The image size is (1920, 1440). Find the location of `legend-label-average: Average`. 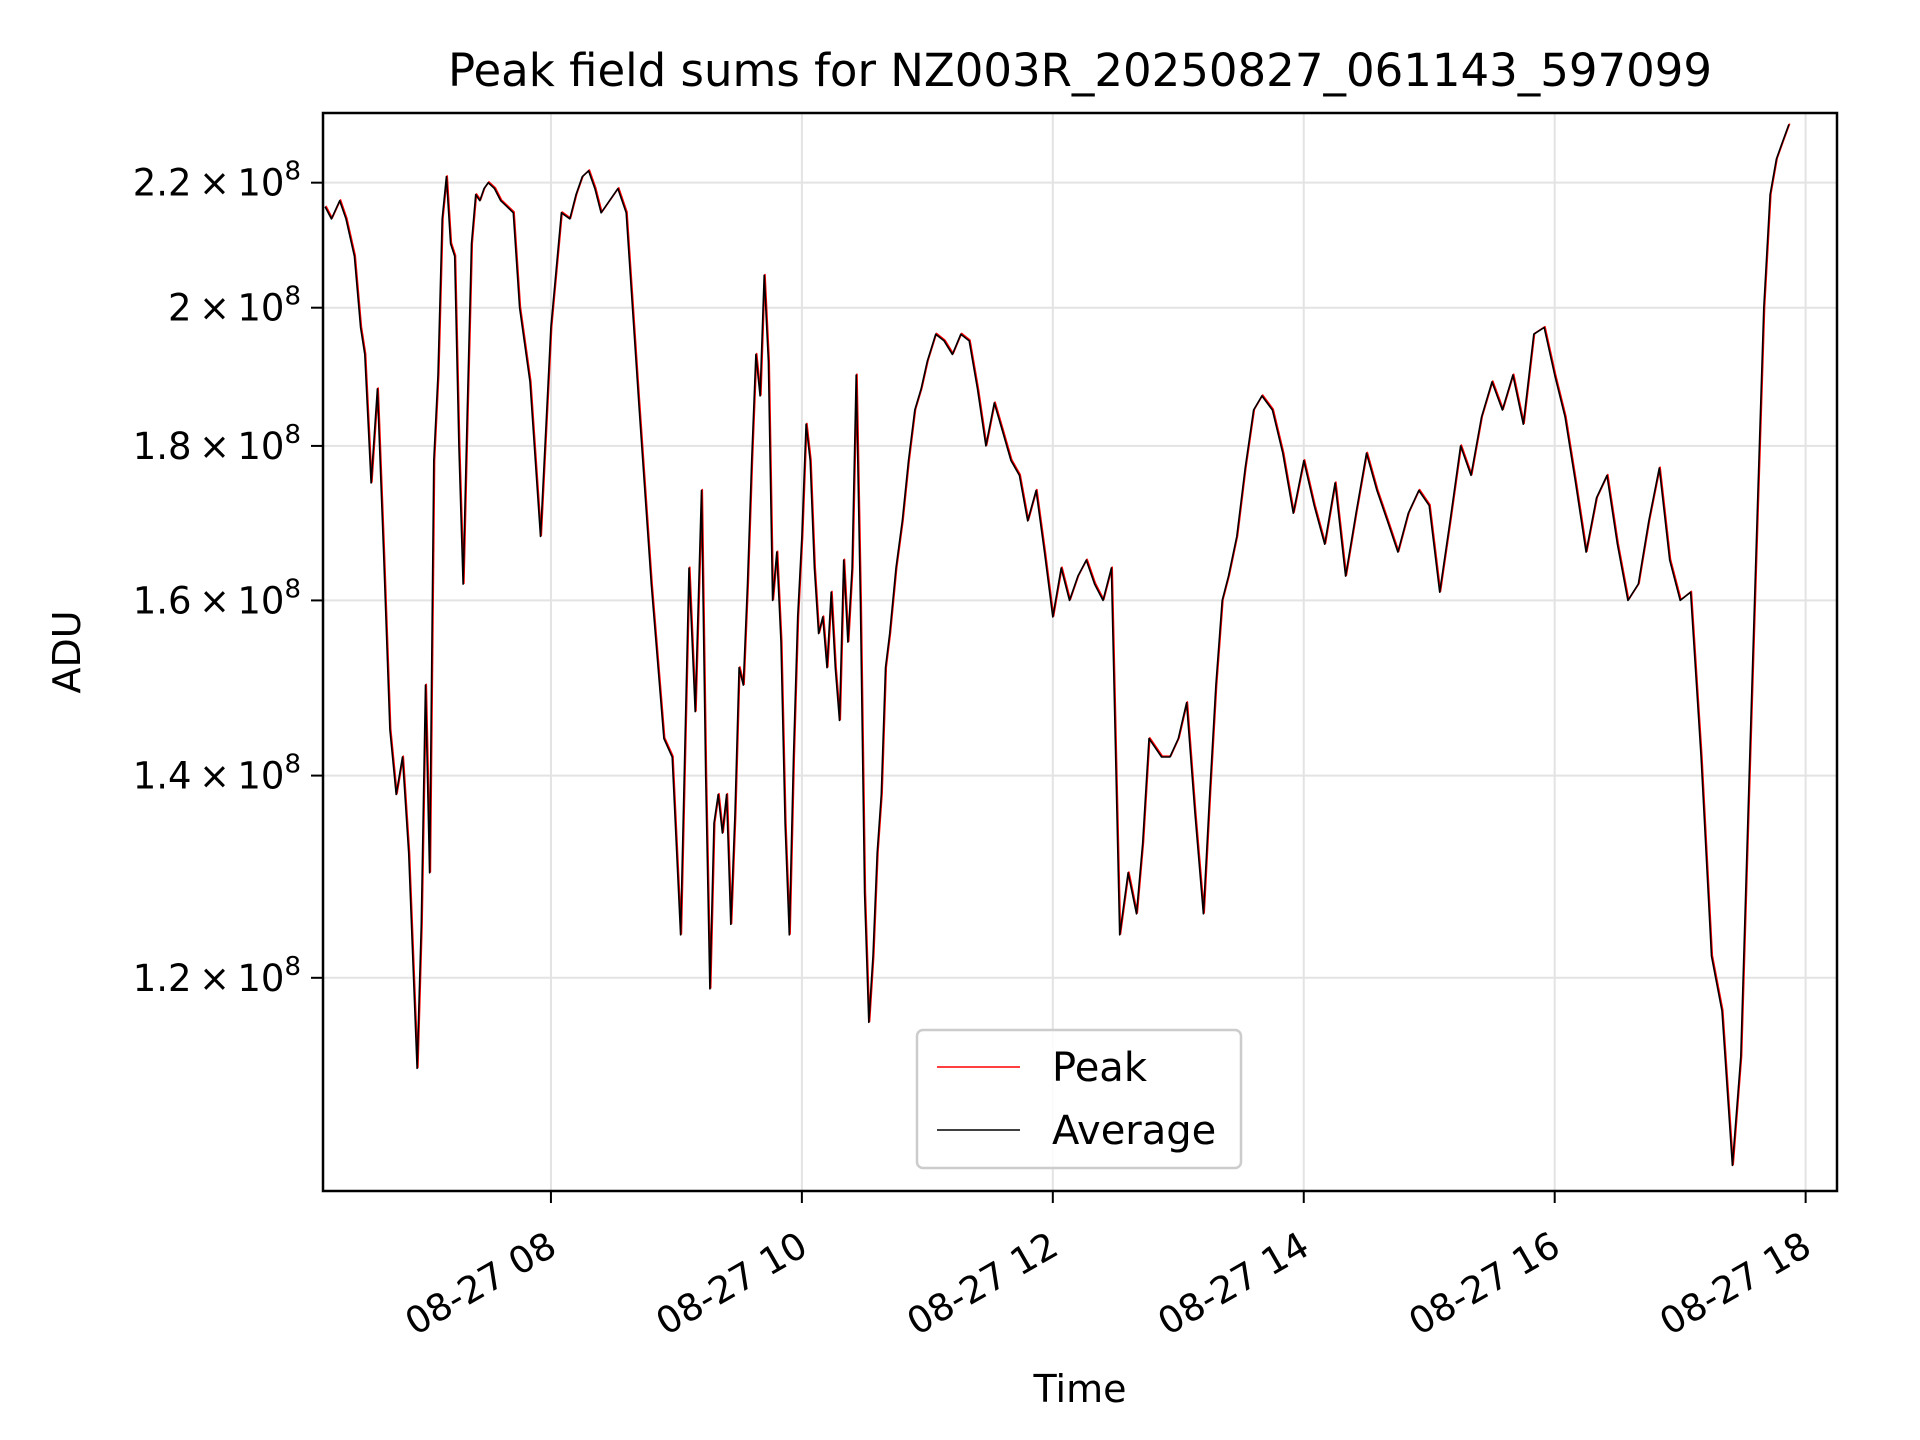

legend-label-average: Average is located at coordinates (1134, 1131).